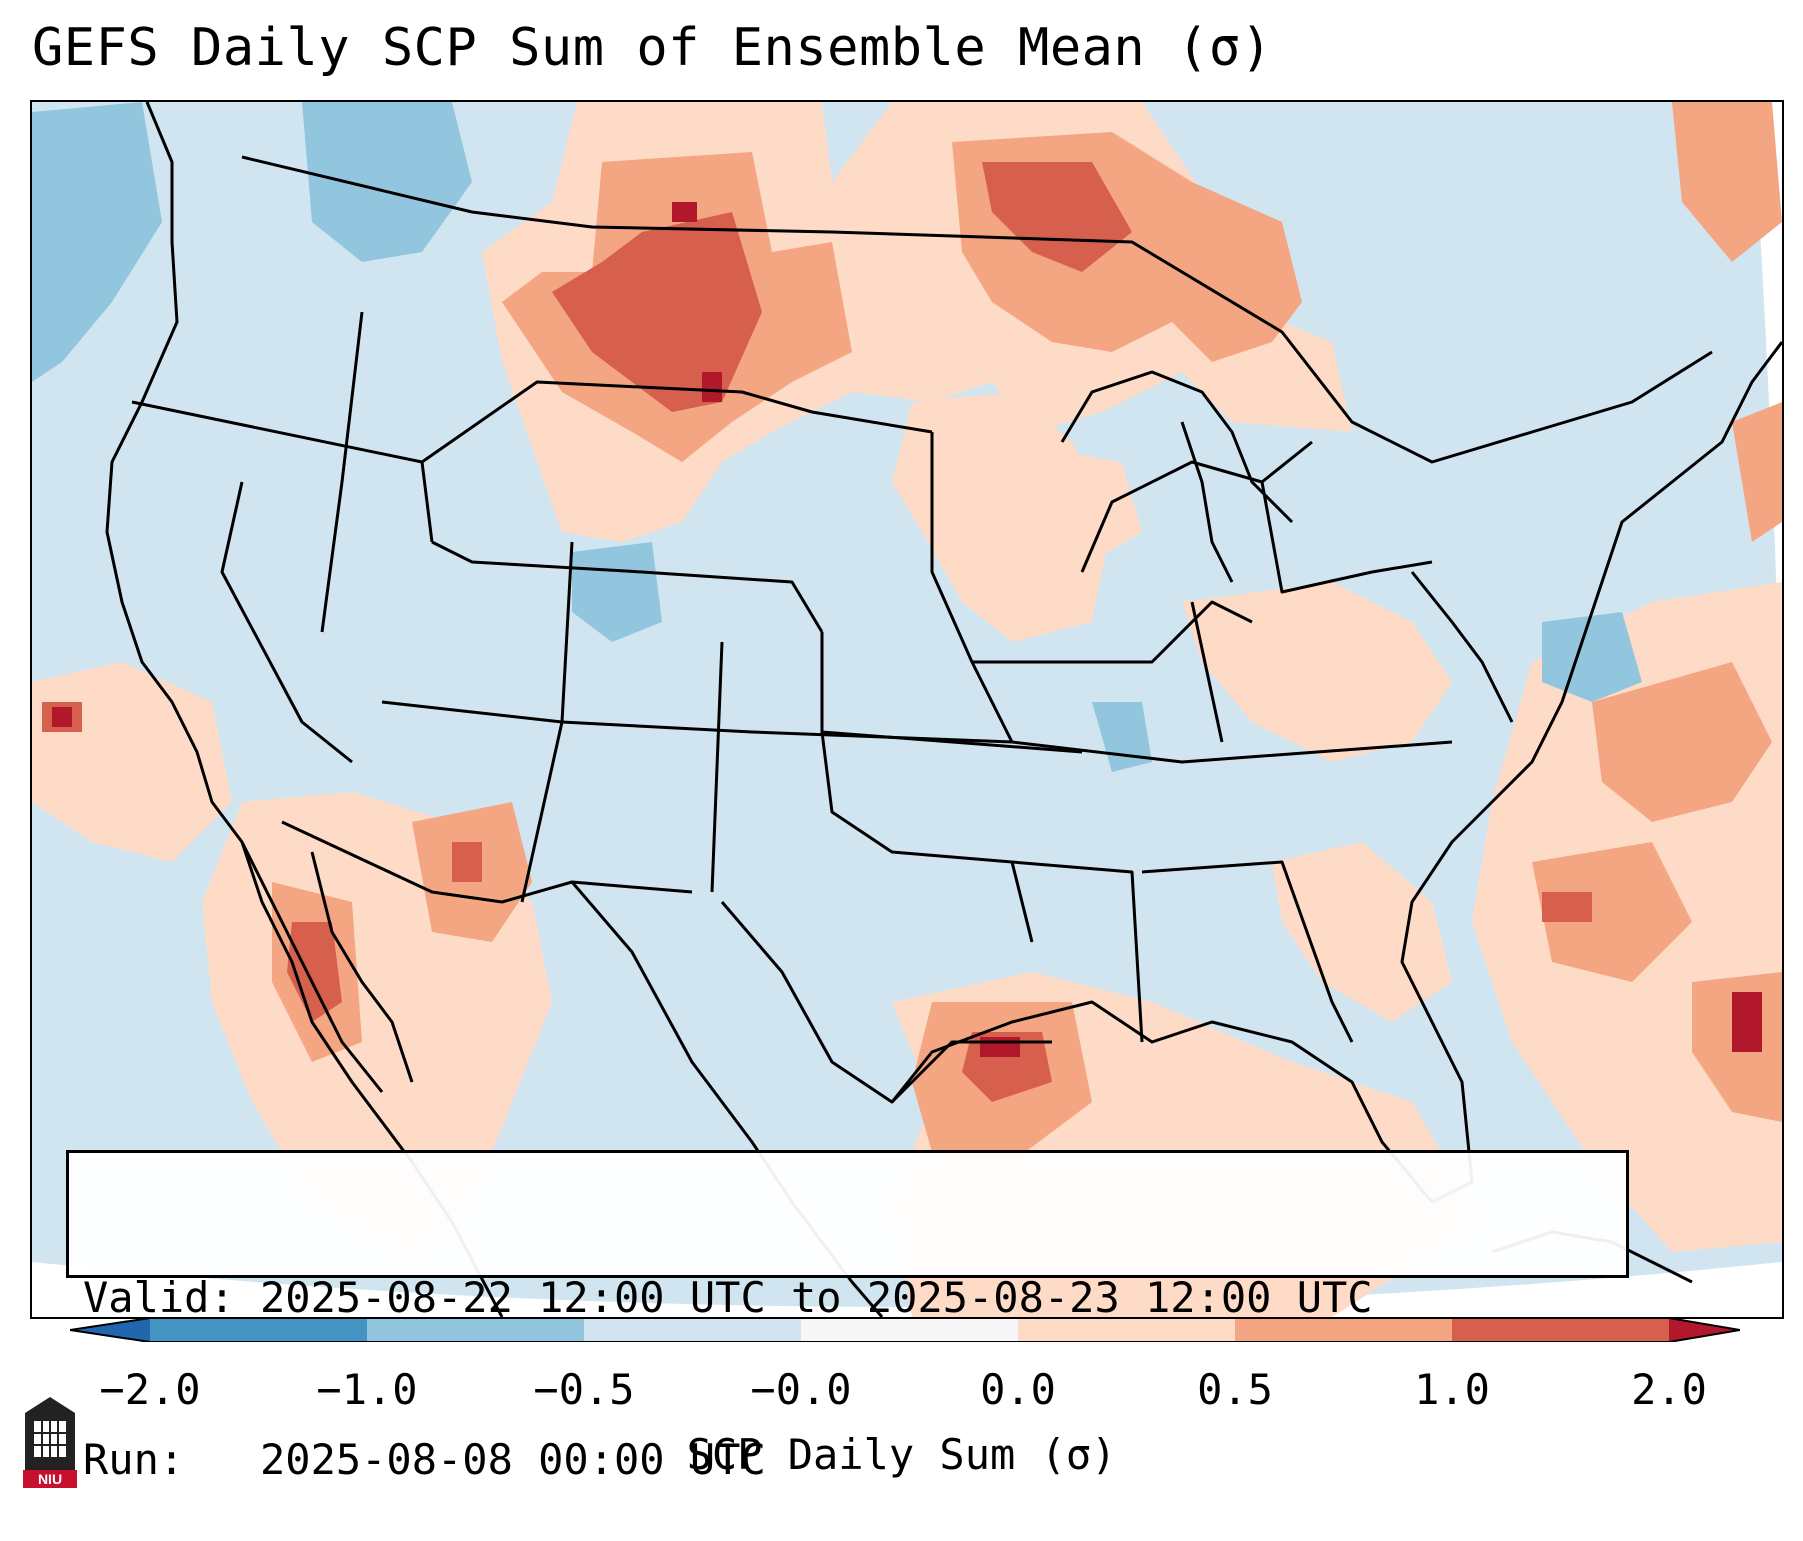 The image size is (1803, 1541). What do you see at coordinates (1018, 1389) in the screenshot?
I see `colorbar-tick: 0.0` at bounding box center [1018, 1389].